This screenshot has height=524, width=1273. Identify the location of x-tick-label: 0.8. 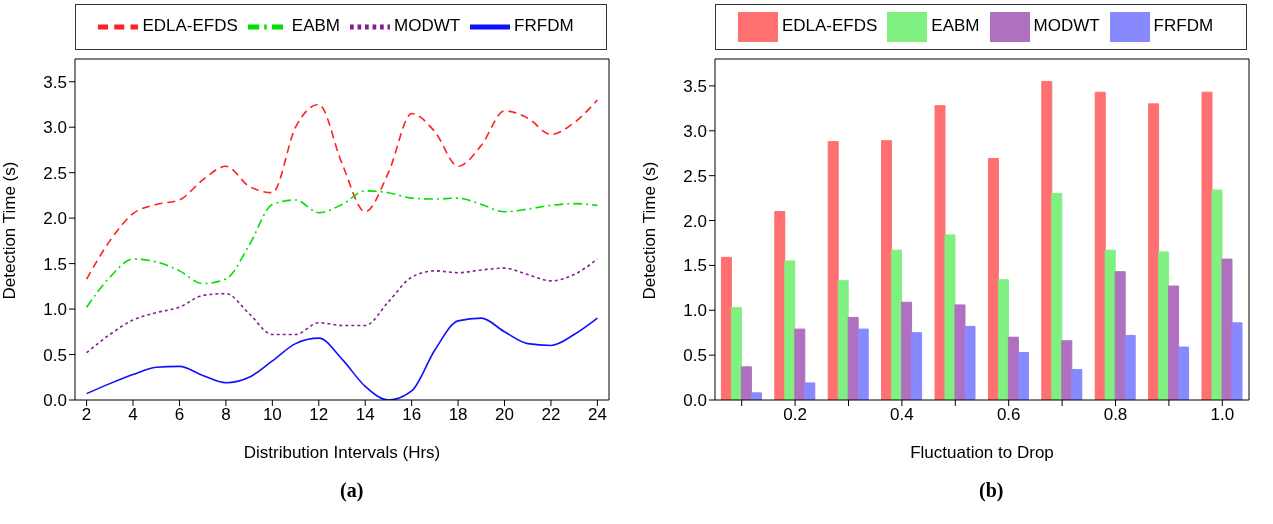
(1115, 415).